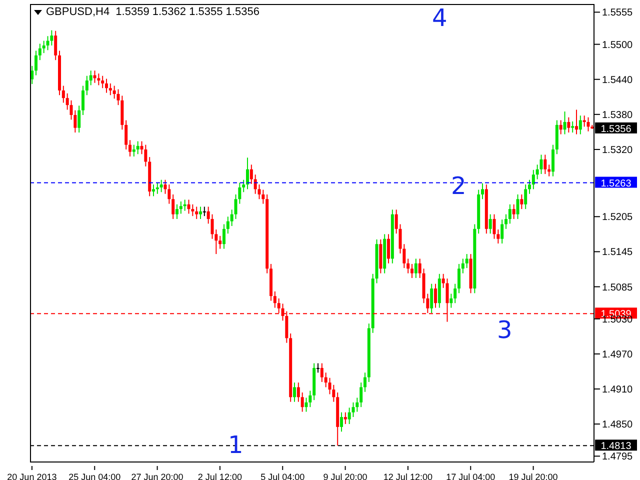 Image resolution: width=640 pixels, height=480 pixels. I want to click on y-tick-label: 1.4850, so click(618, 425).